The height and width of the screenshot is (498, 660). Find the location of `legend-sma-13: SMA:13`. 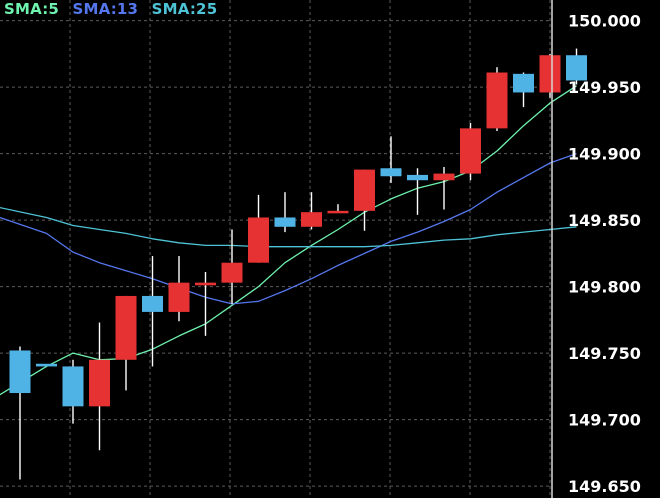

legend-sma-13: SMA:13 is located at coordinates (105, 9).